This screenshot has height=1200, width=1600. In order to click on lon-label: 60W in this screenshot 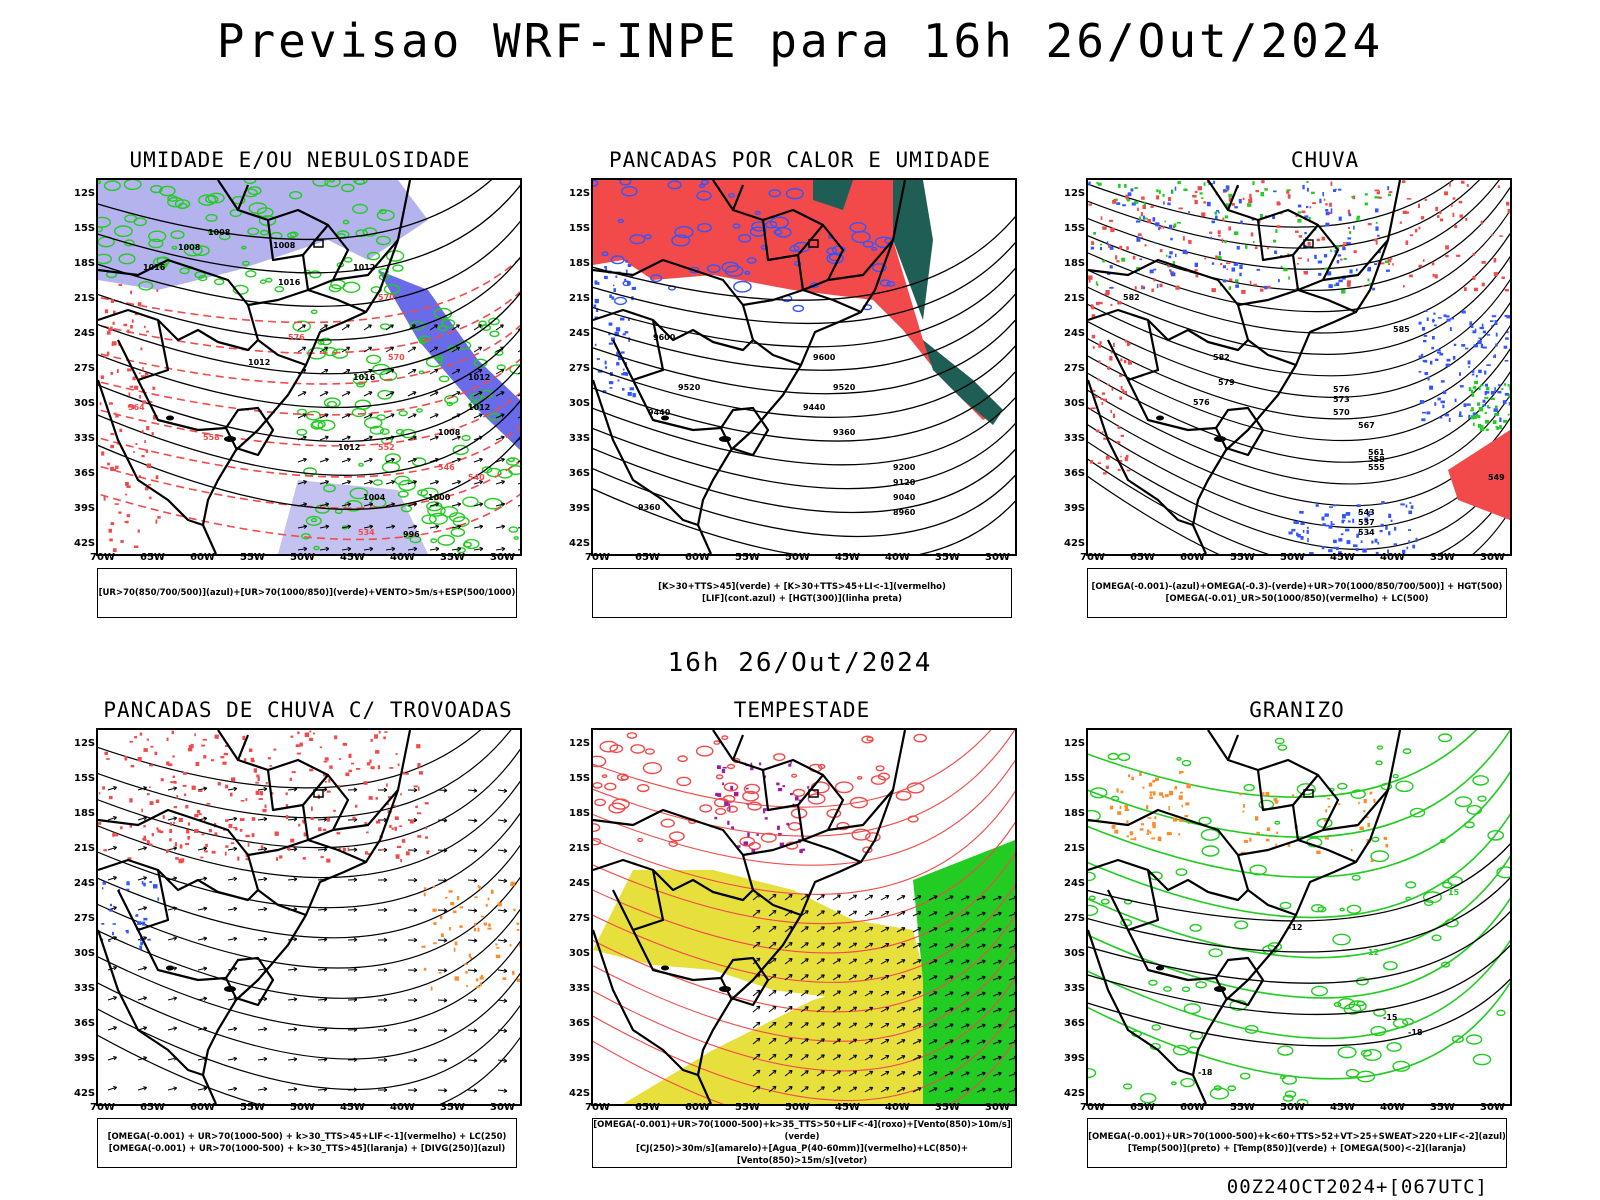, I will do `click(697, 557)`.